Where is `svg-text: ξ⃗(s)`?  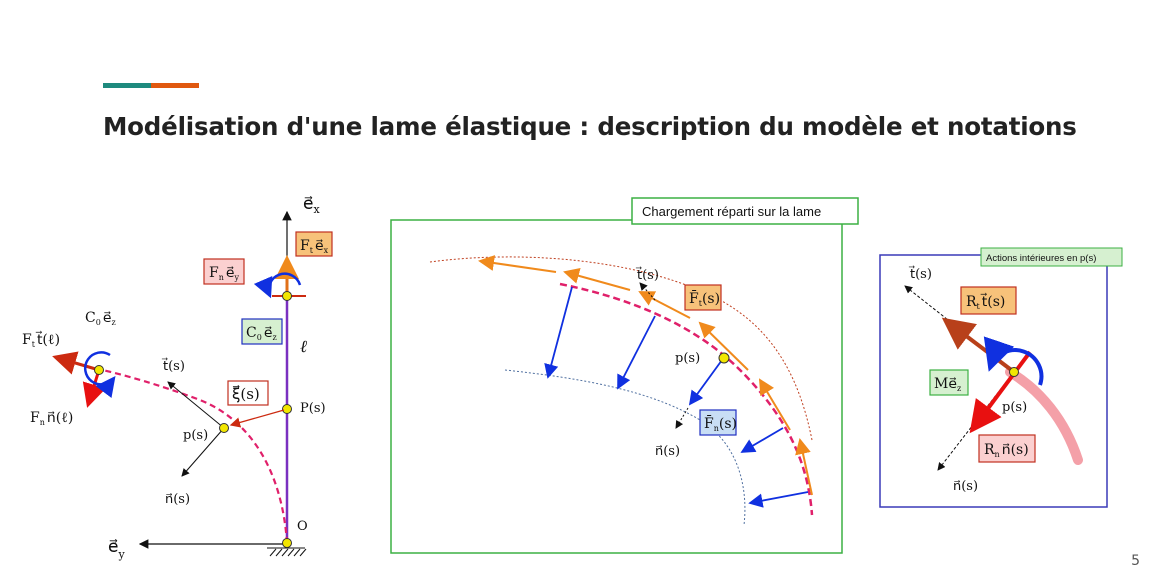
svg-text: ξ⃗(s) is located at coordinates (246, 393).